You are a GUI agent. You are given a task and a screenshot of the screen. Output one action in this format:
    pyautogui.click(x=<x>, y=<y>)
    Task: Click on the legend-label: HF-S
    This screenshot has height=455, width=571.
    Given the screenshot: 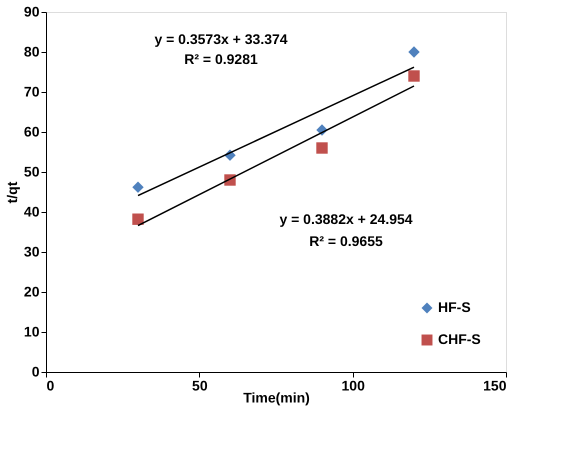 What is the action you would take?
    pyautogui.click(x=454, y=307)
    